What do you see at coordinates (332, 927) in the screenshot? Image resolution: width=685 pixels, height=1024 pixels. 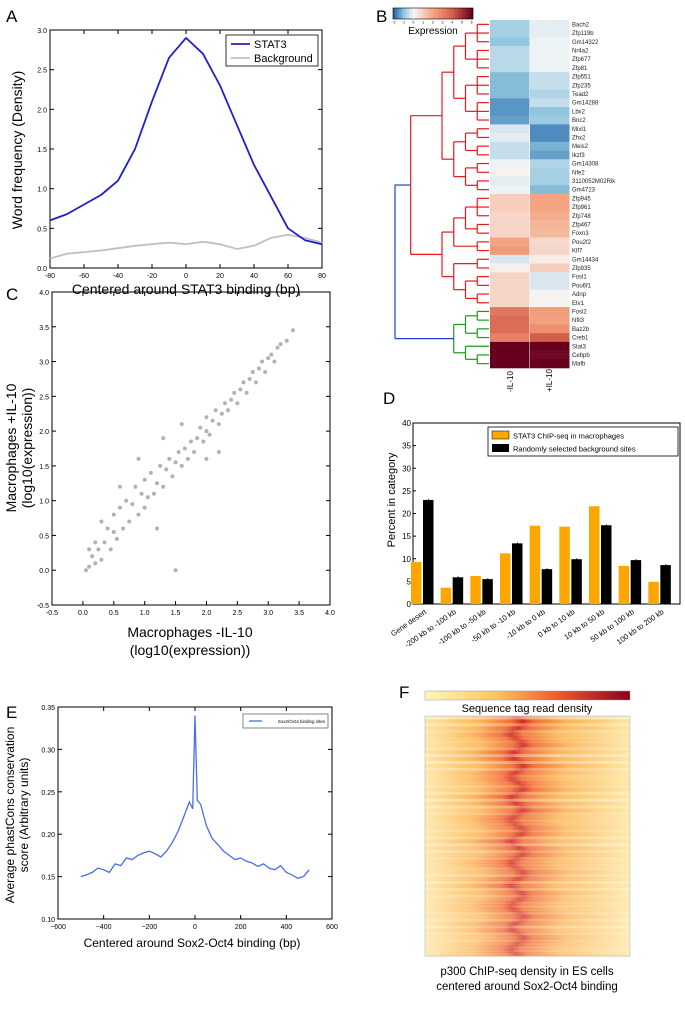 I see `panel-e-xtick-label: 600` at bounding box center [332, 927].